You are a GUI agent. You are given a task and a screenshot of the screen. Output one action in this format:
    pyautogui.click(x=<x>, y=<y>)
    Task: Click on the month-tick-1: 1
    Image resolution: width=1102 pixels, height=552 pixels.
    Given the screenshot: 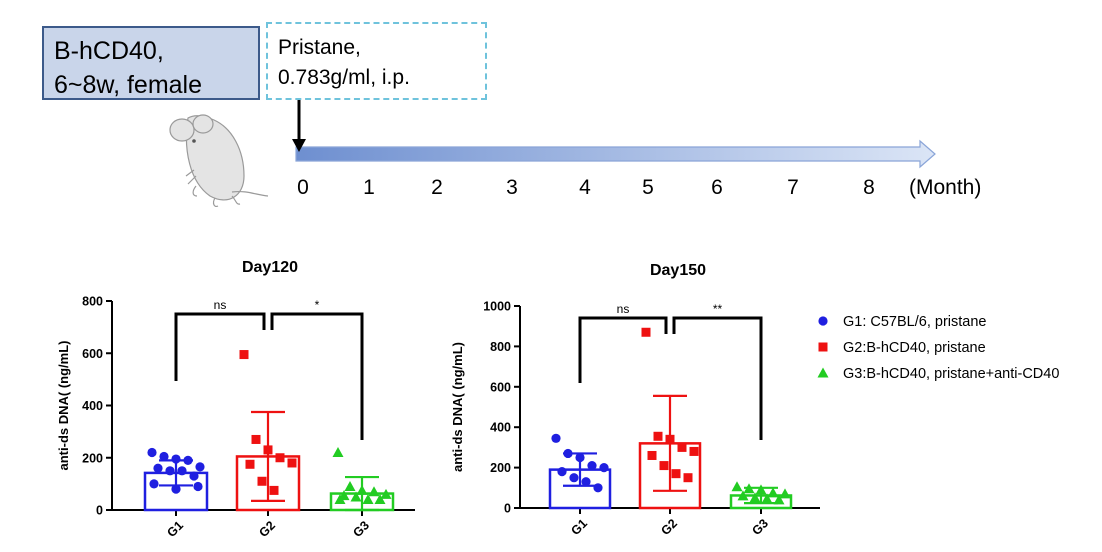 What is the action you would take?
    pyautogui.click(x=369, y=187)
    